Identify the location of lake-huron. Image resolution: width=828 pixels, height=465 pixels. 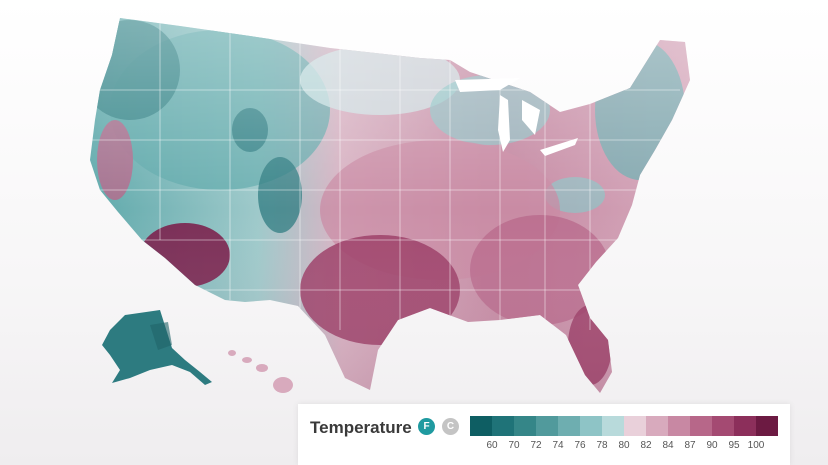
(531, 117).